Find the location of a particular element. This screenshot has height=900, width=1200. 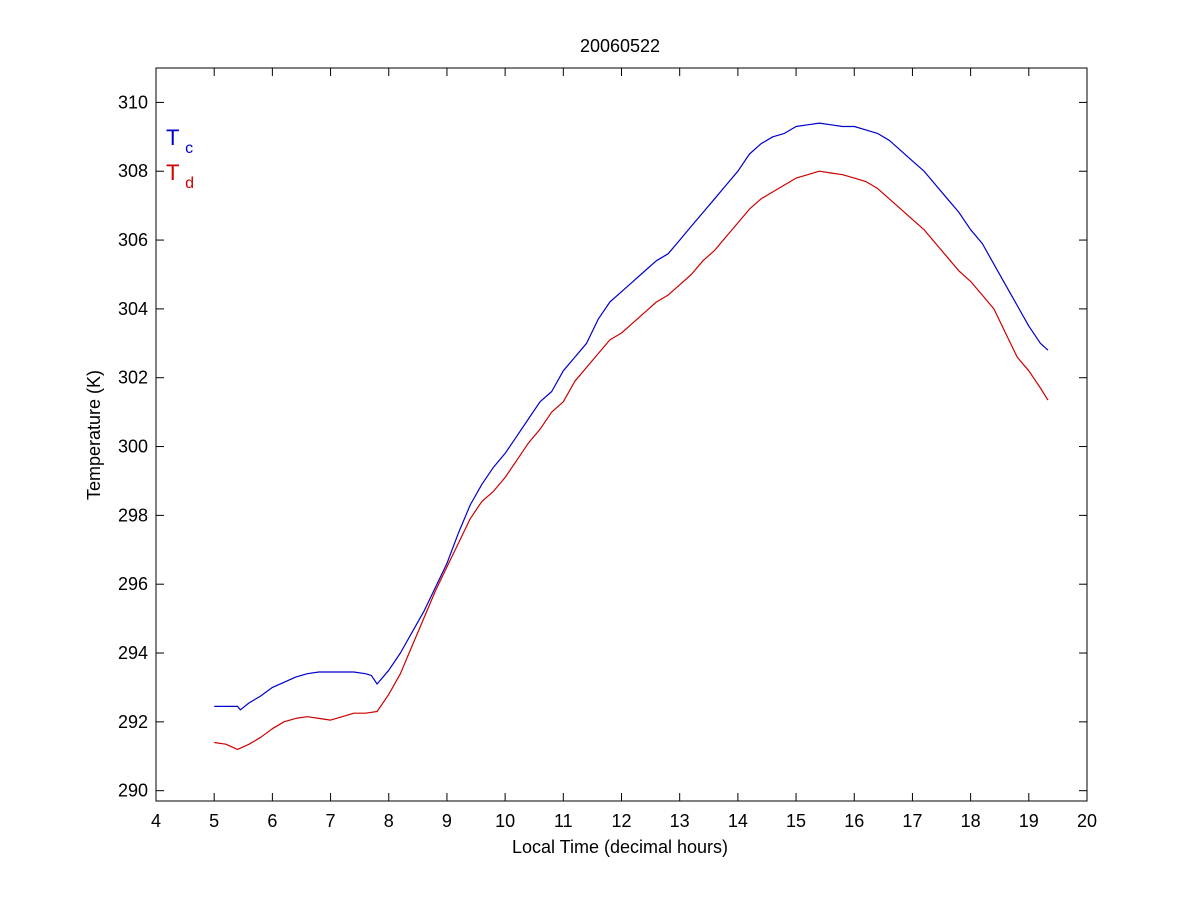

y-tick-label: 306 is located at coordinates (133, 240).